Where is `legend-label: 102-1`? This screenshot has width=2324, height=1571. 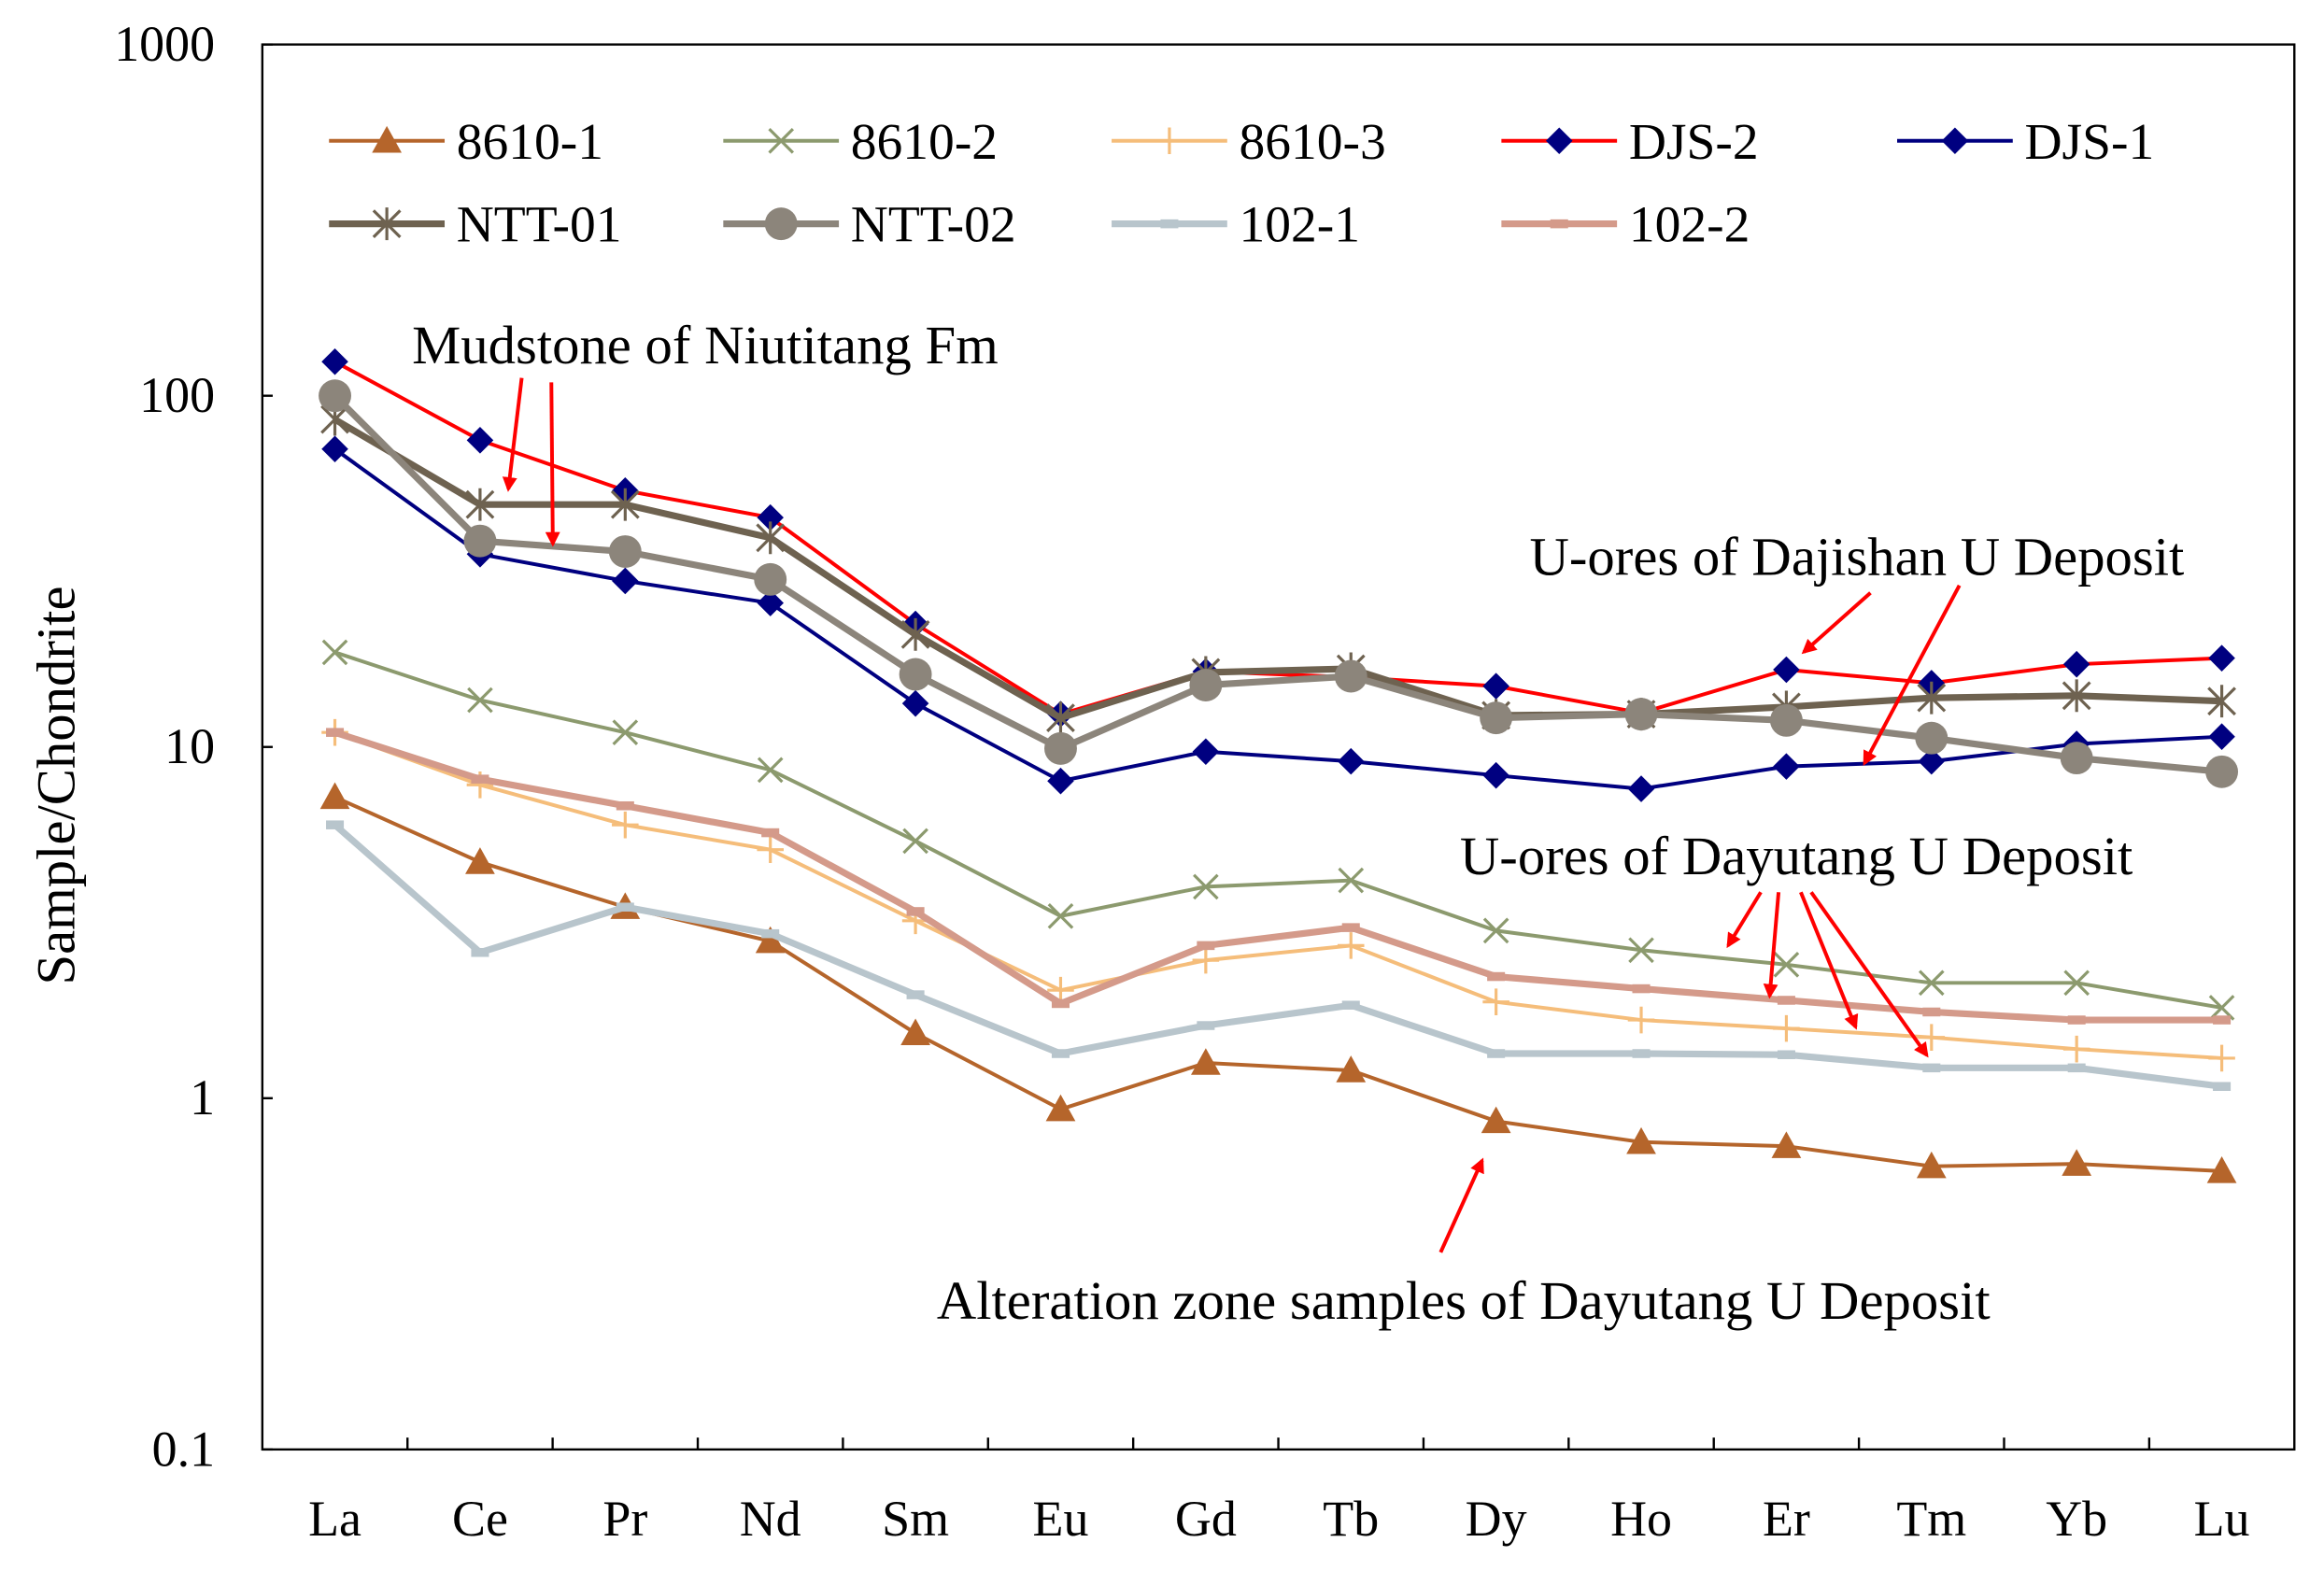 legend-label: 102-1 is located at coordinates (1300, 225).